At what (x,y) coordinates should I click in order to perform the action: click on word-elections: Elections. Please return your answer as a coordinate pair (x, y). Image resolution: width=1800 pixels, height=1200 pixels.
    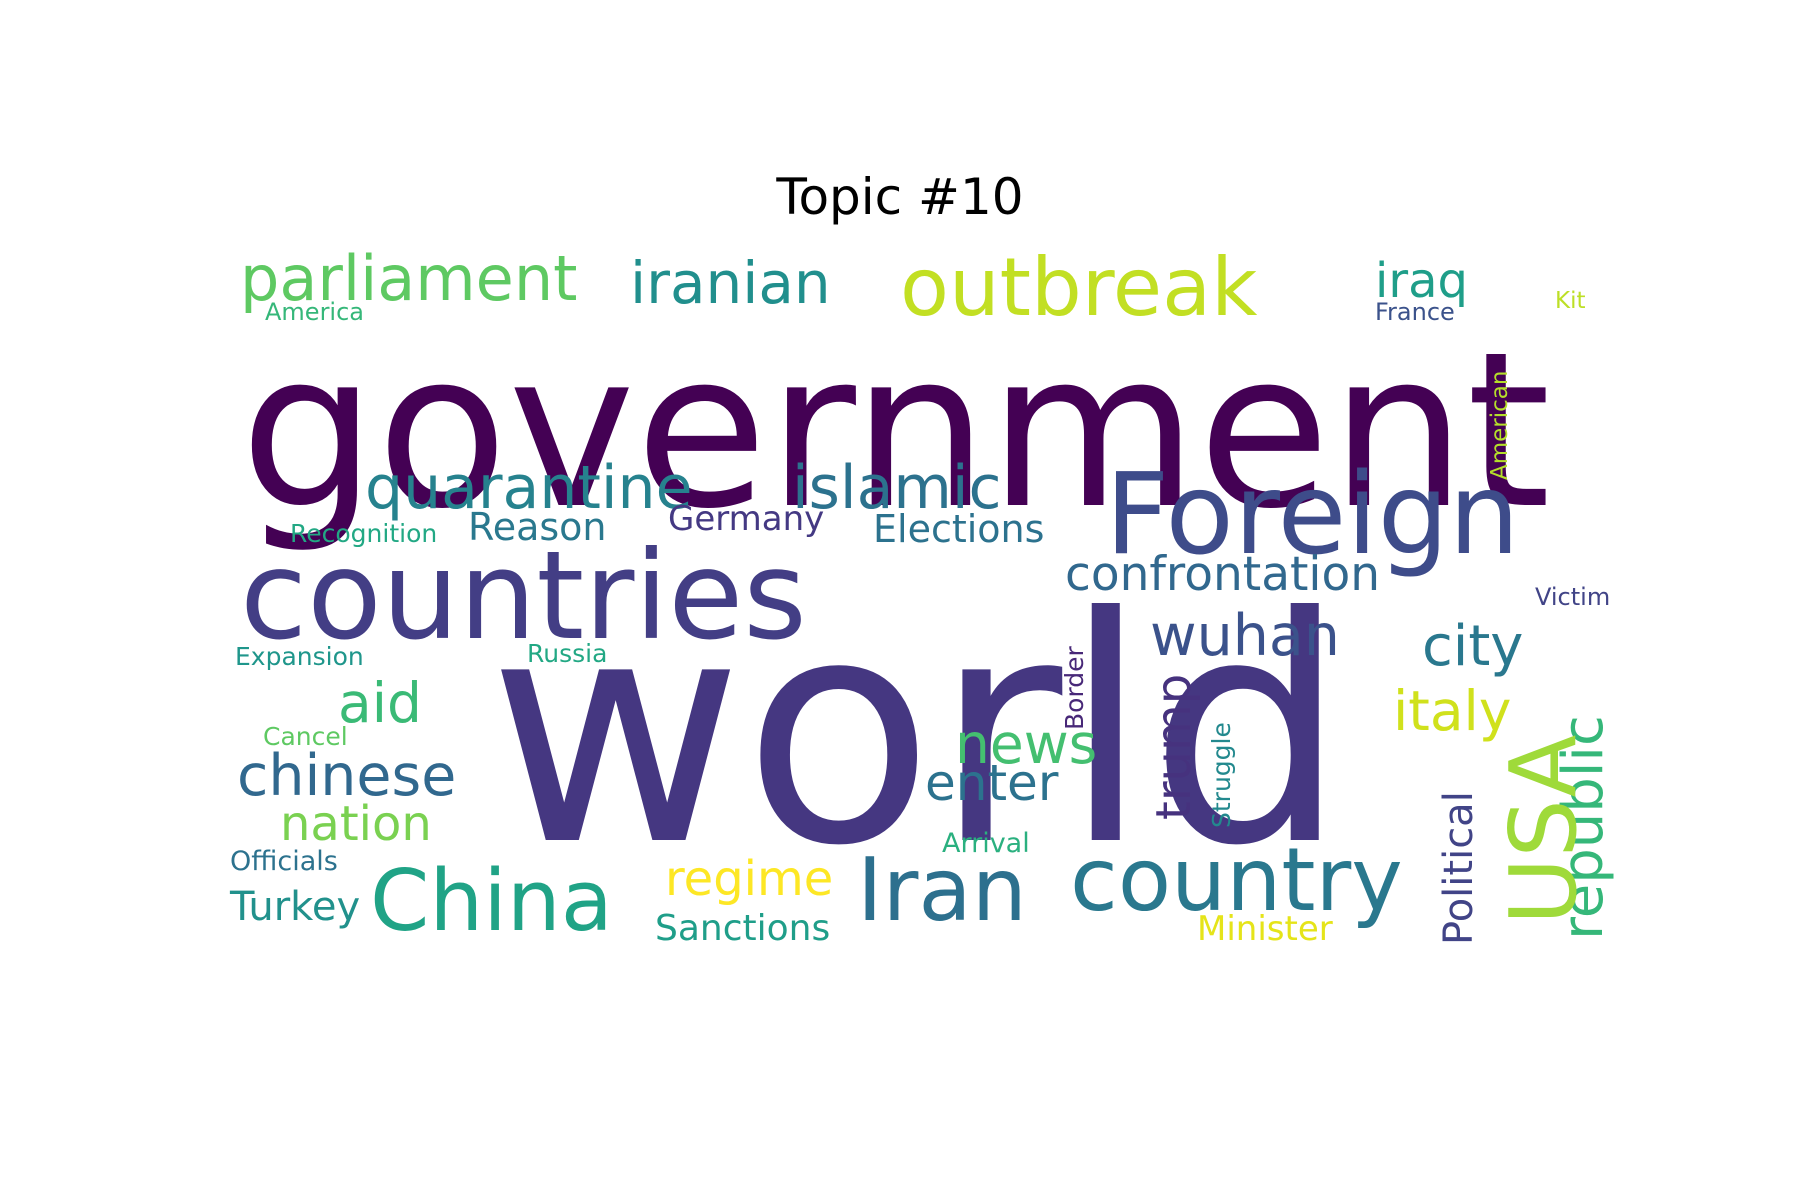
    Looking at the image, I should click on (958, 529).